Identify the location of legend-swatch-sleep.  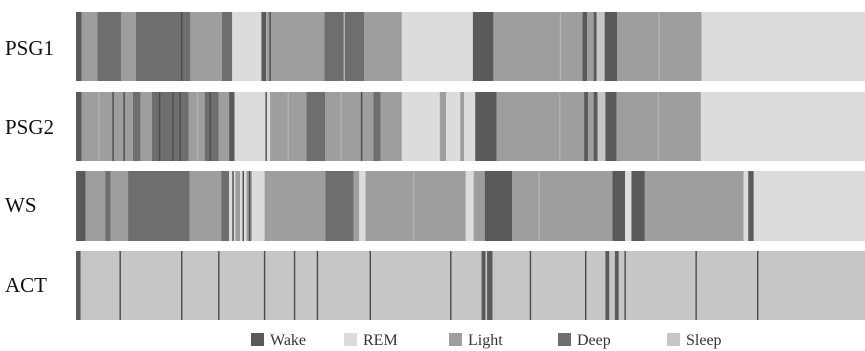
(673, 339).